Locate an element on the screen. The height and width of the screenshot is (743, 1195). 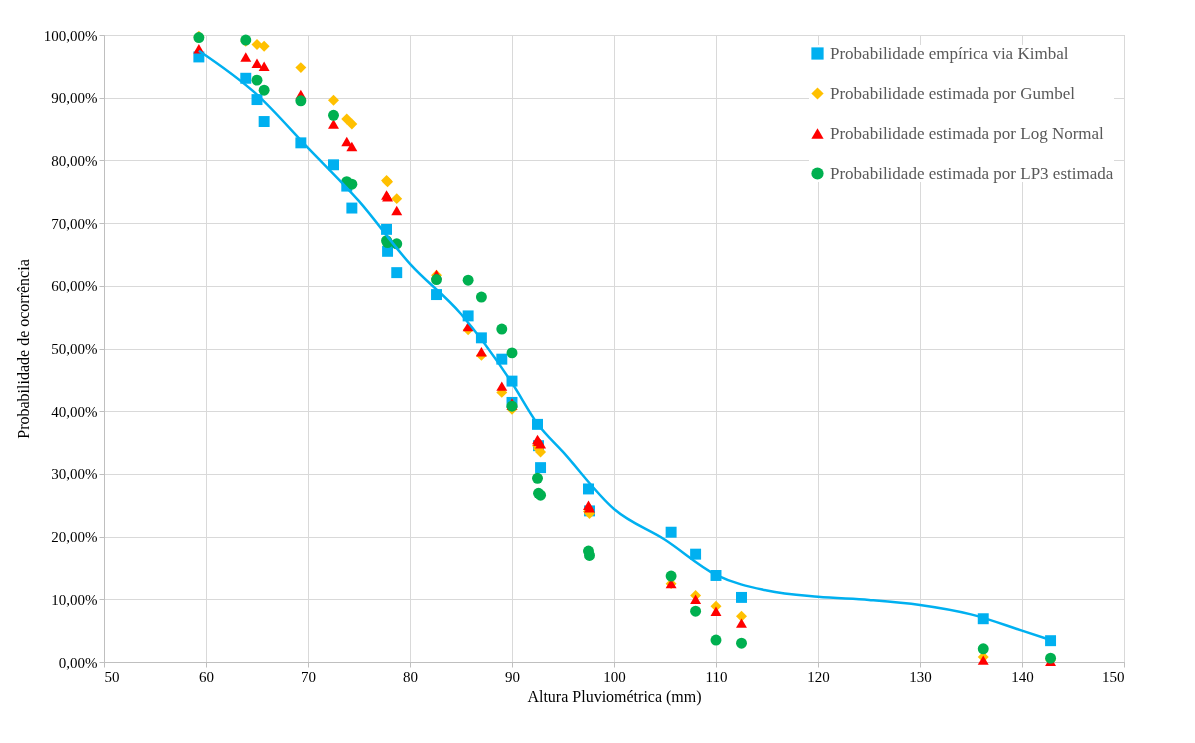
y-tick-label: 0,00% is located at coordinates (78, 662).